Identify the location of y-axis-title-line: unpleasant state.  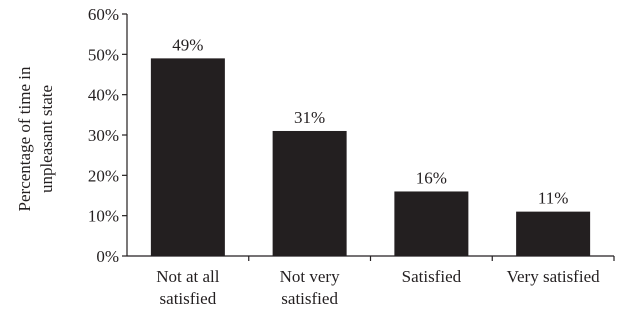
(46, 139).